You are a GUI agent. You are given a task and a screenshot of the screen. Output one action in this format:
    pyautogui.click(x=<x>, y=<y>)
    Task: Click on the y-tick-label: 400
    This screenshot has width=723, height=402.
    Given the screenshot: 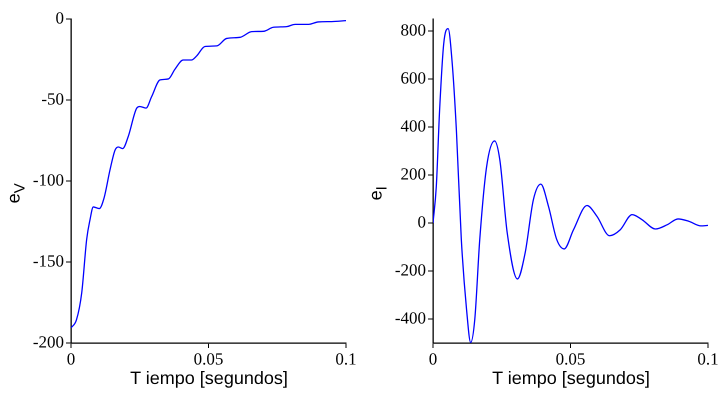 What is the action you would take?
    pyautogui.click(x=413, y=126)
    